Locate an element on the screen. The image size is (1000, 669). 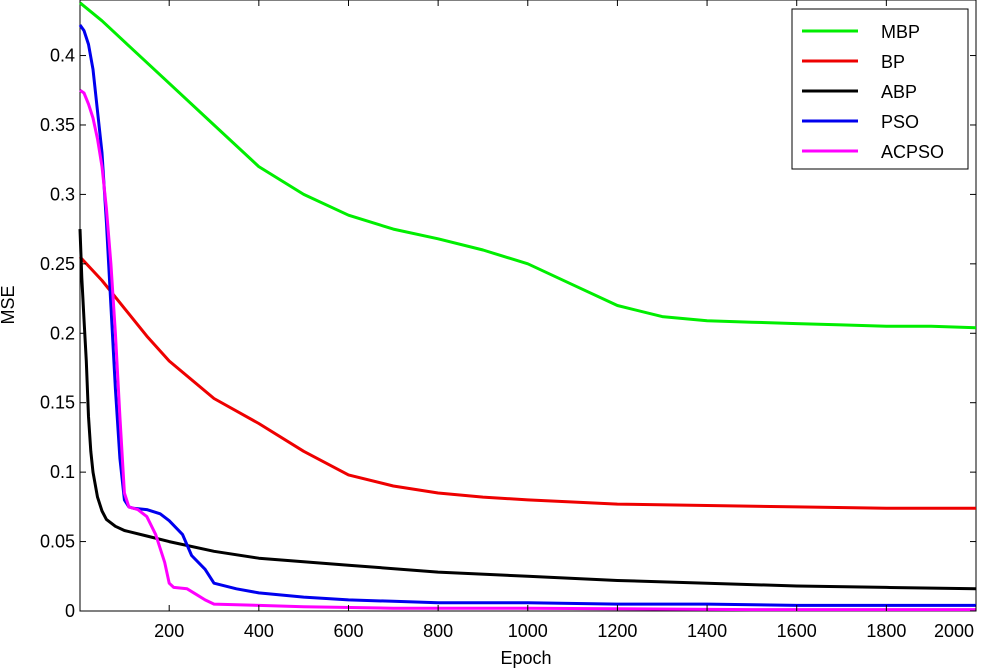
y-axis-label: MSE is located at coordinates (9, 304).